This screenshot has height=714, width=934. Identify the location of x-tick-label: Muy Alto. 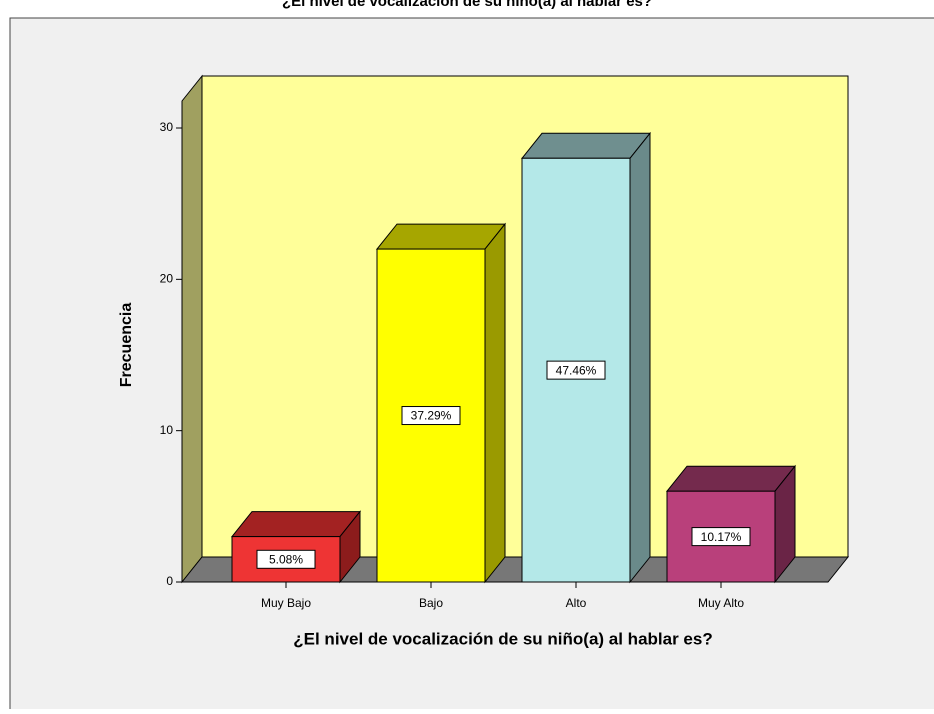
(721, 603).